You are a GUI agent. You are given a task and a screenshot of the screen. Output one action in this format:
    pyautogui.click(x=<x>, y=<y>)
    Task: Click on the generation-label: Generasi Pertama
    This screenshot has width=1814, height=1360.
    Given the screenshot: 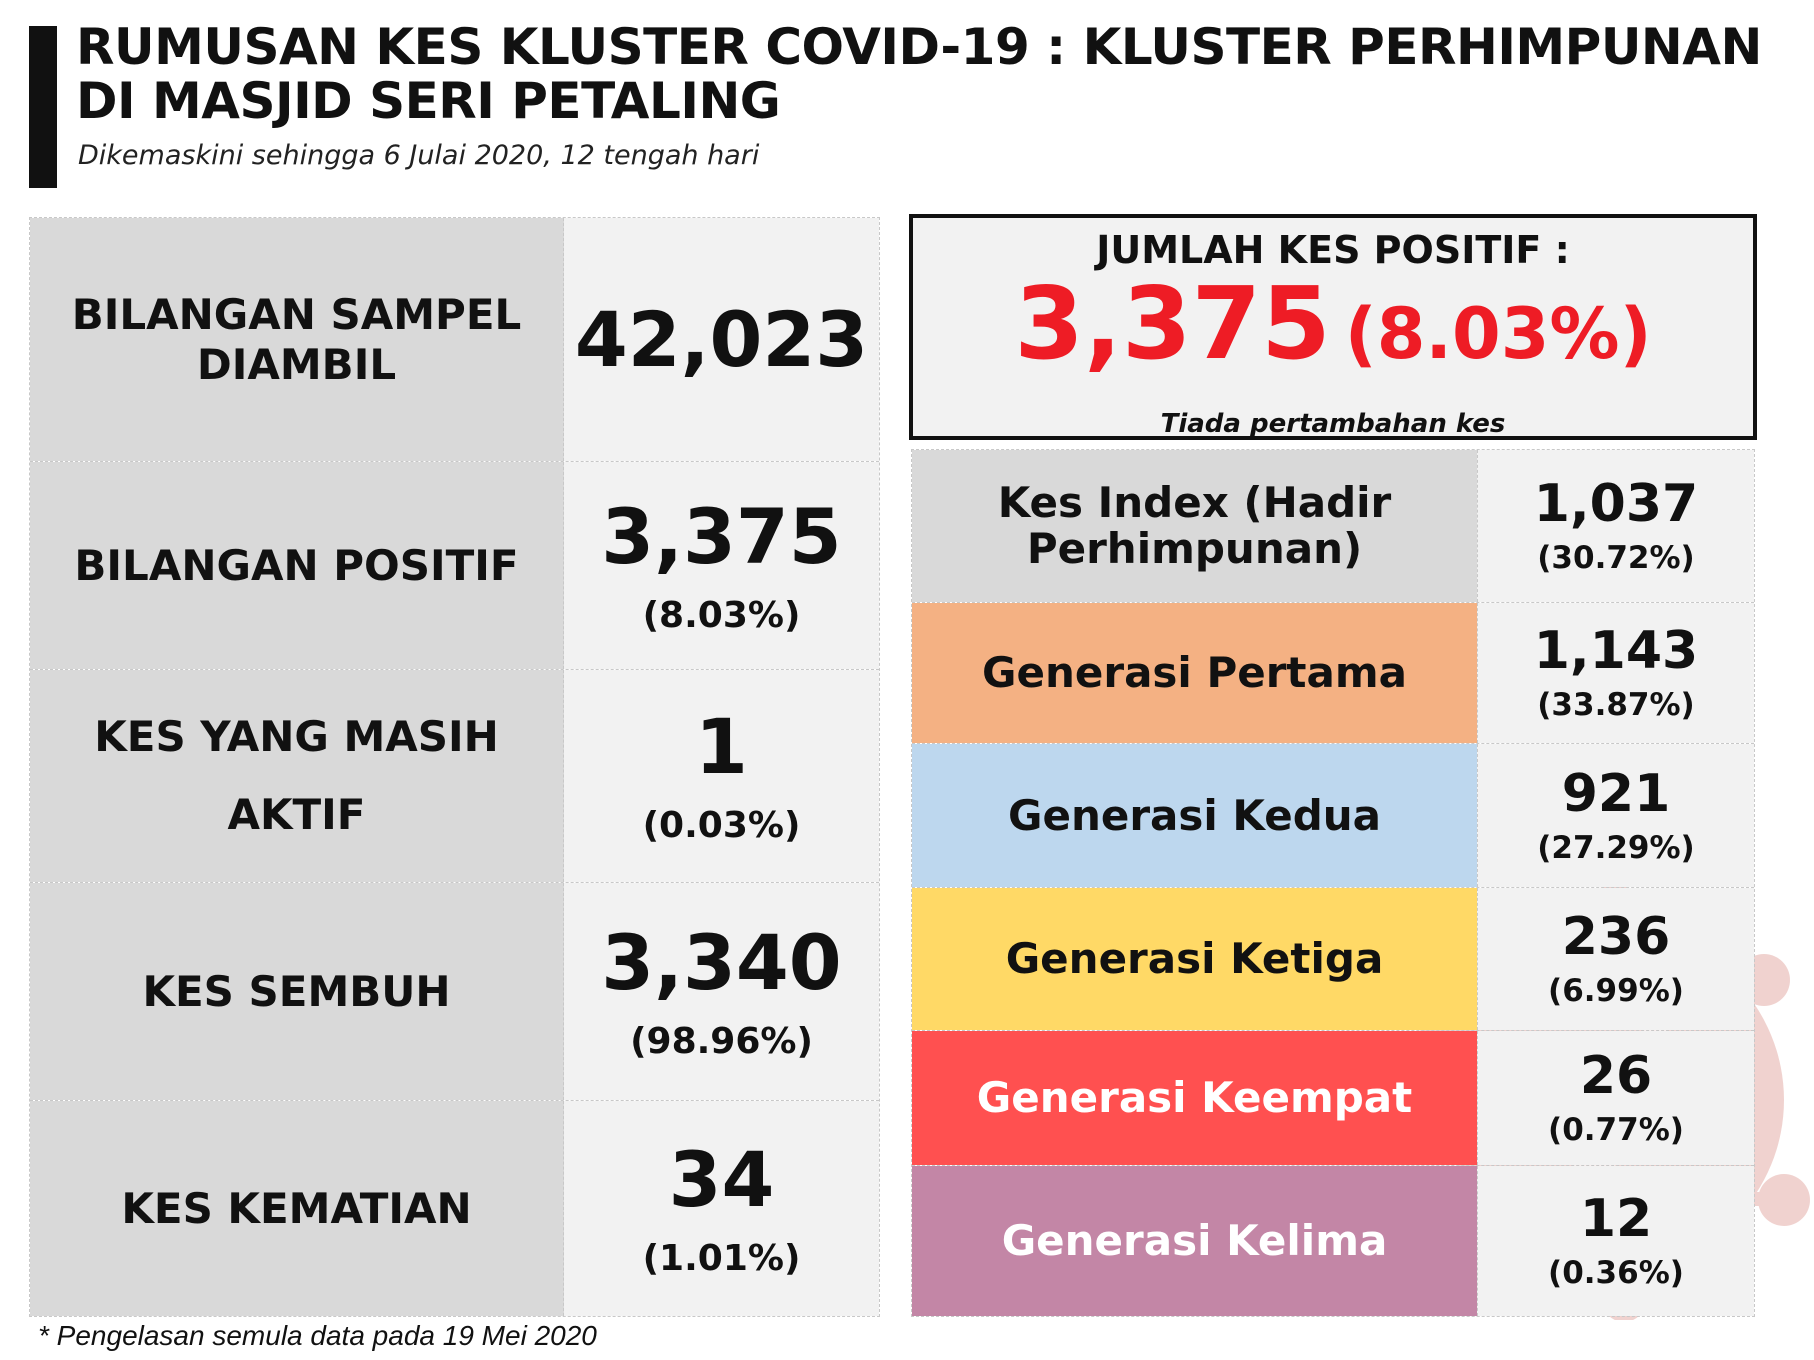 What is the action you would take?
    pyautogui.click(x=1194, y=673)
    